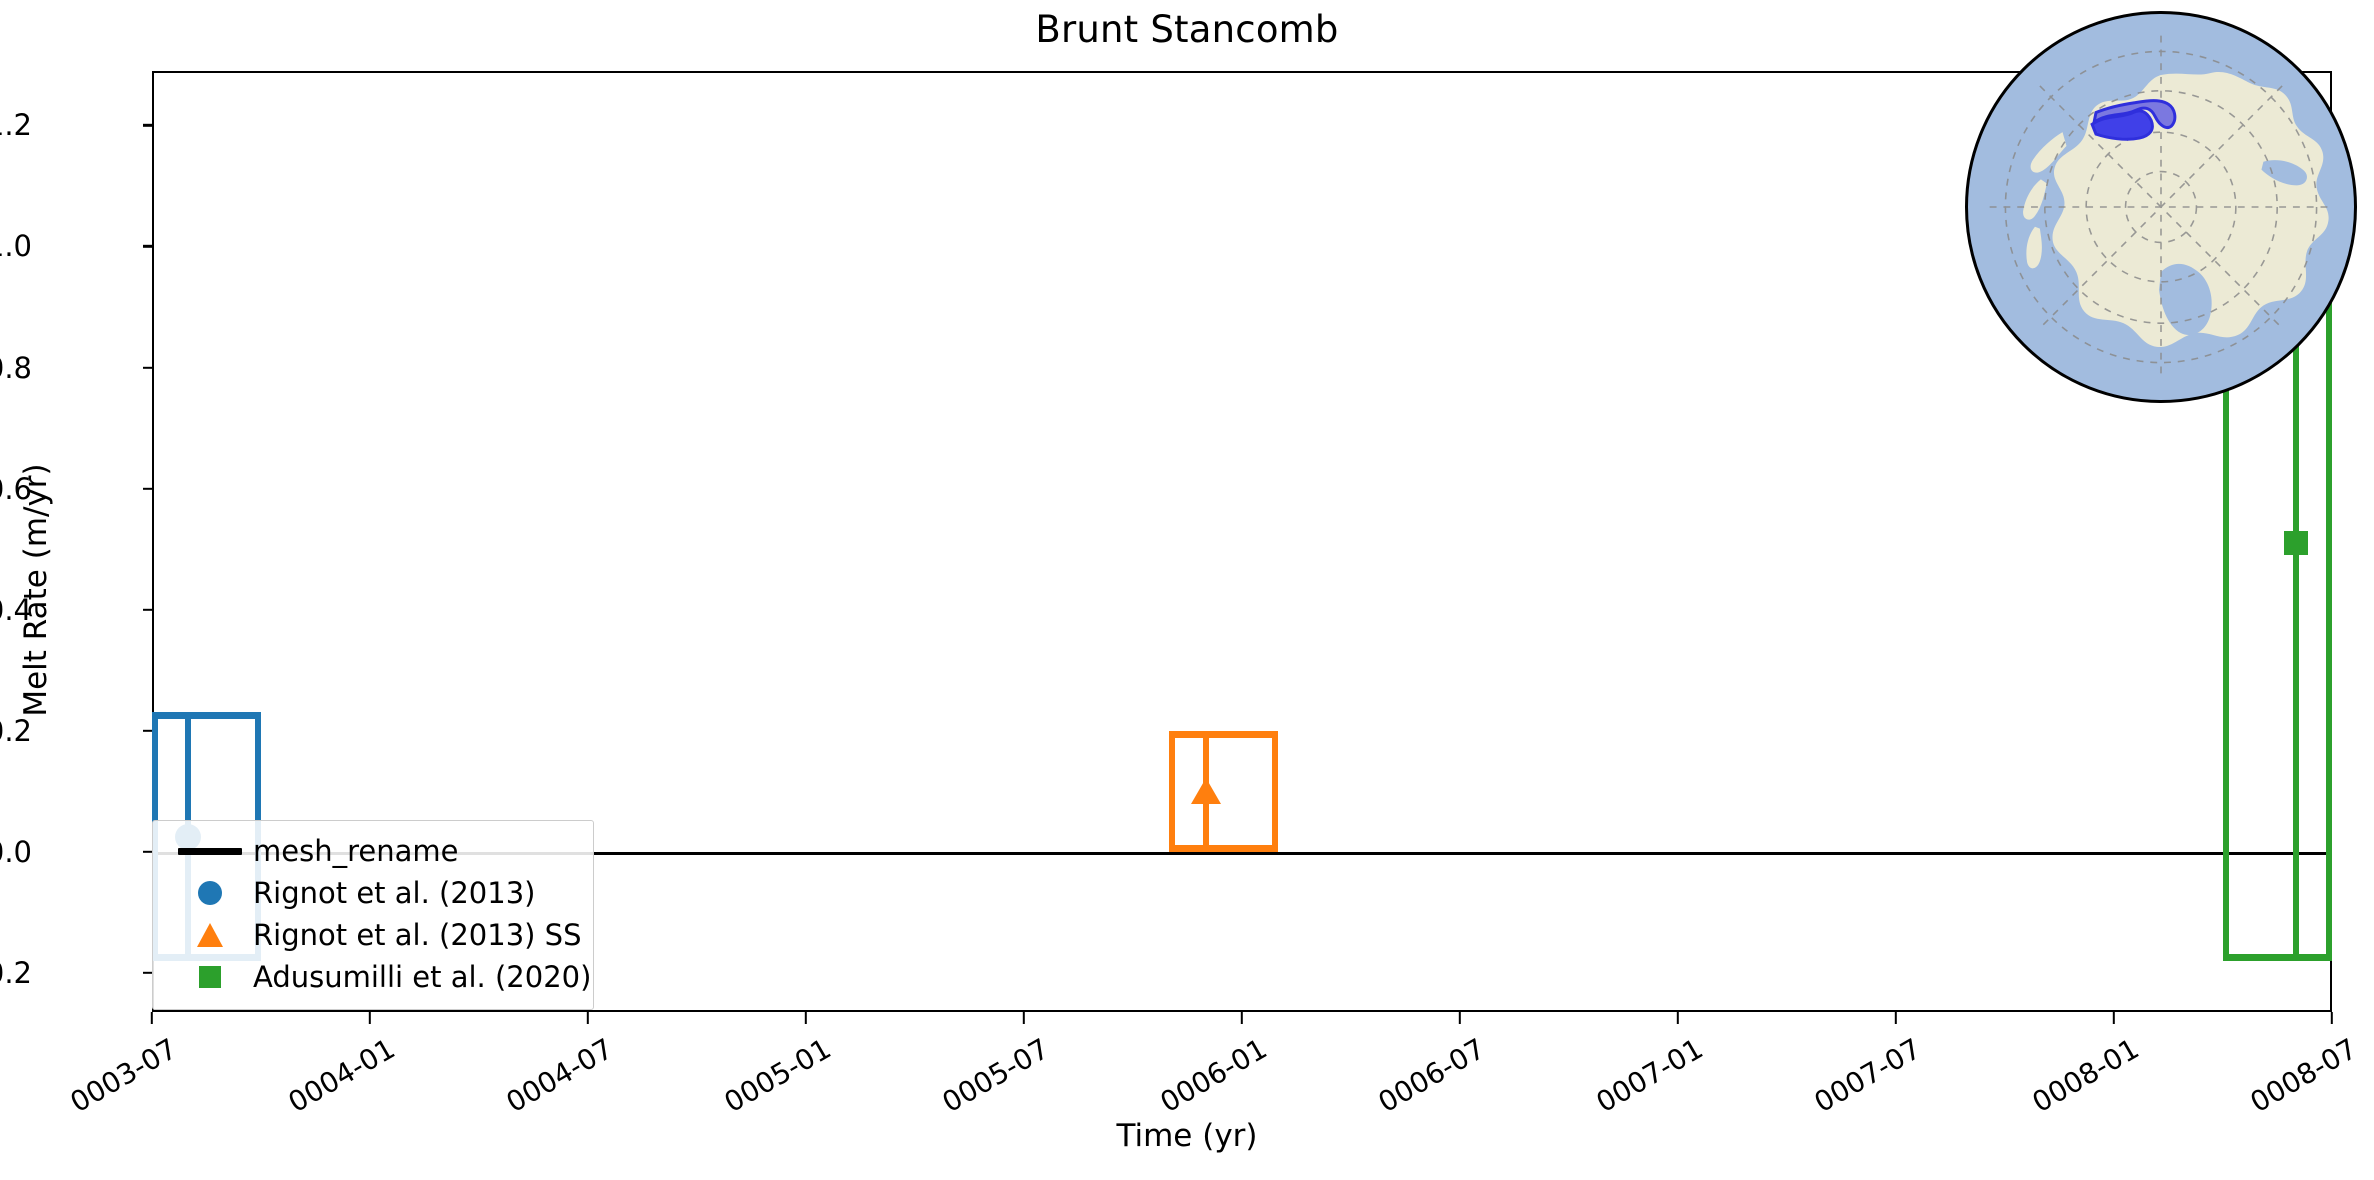 The image size is (2374, 1180). I want to click on error-bar-triangle, so click(1224, 791).